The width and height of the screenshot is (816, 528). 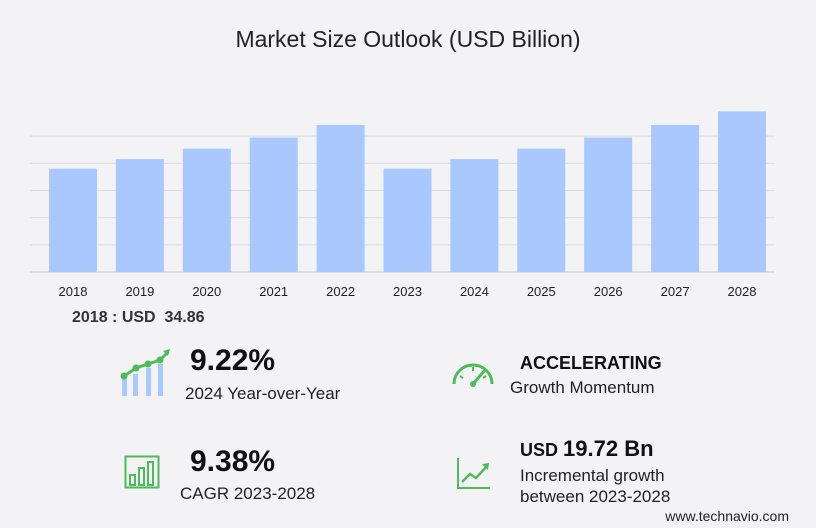 I want to click on growth-chart-icon, so click(x=145, y=372).